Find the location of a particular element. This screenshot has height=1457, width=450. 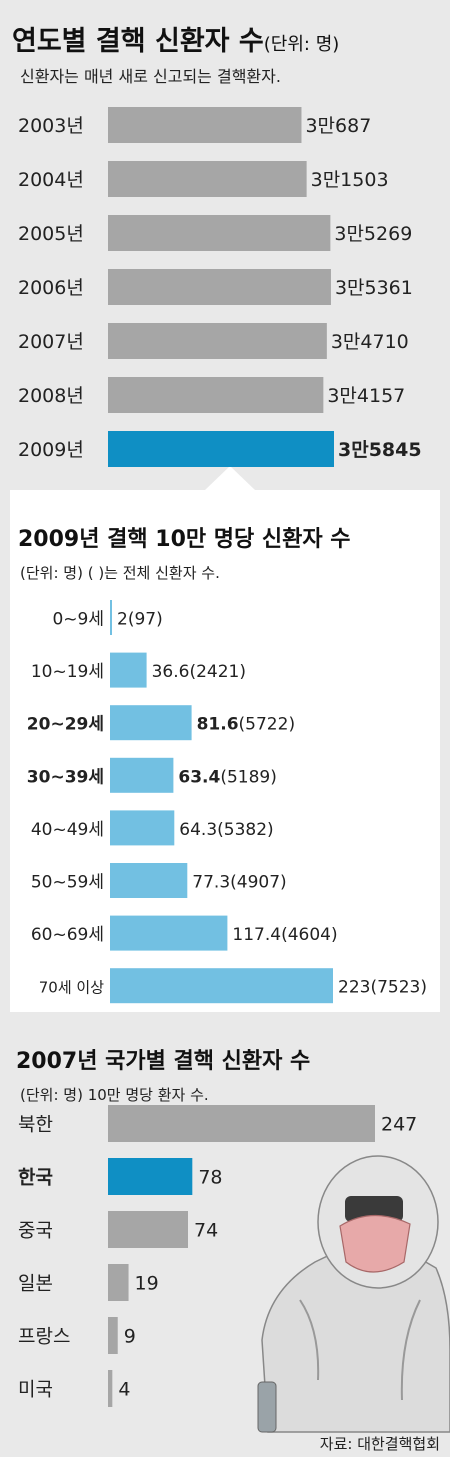

chart2-subtitle: (단위: 명) ( )는 전체 신환자 수. is located at coordinates (120, 573).